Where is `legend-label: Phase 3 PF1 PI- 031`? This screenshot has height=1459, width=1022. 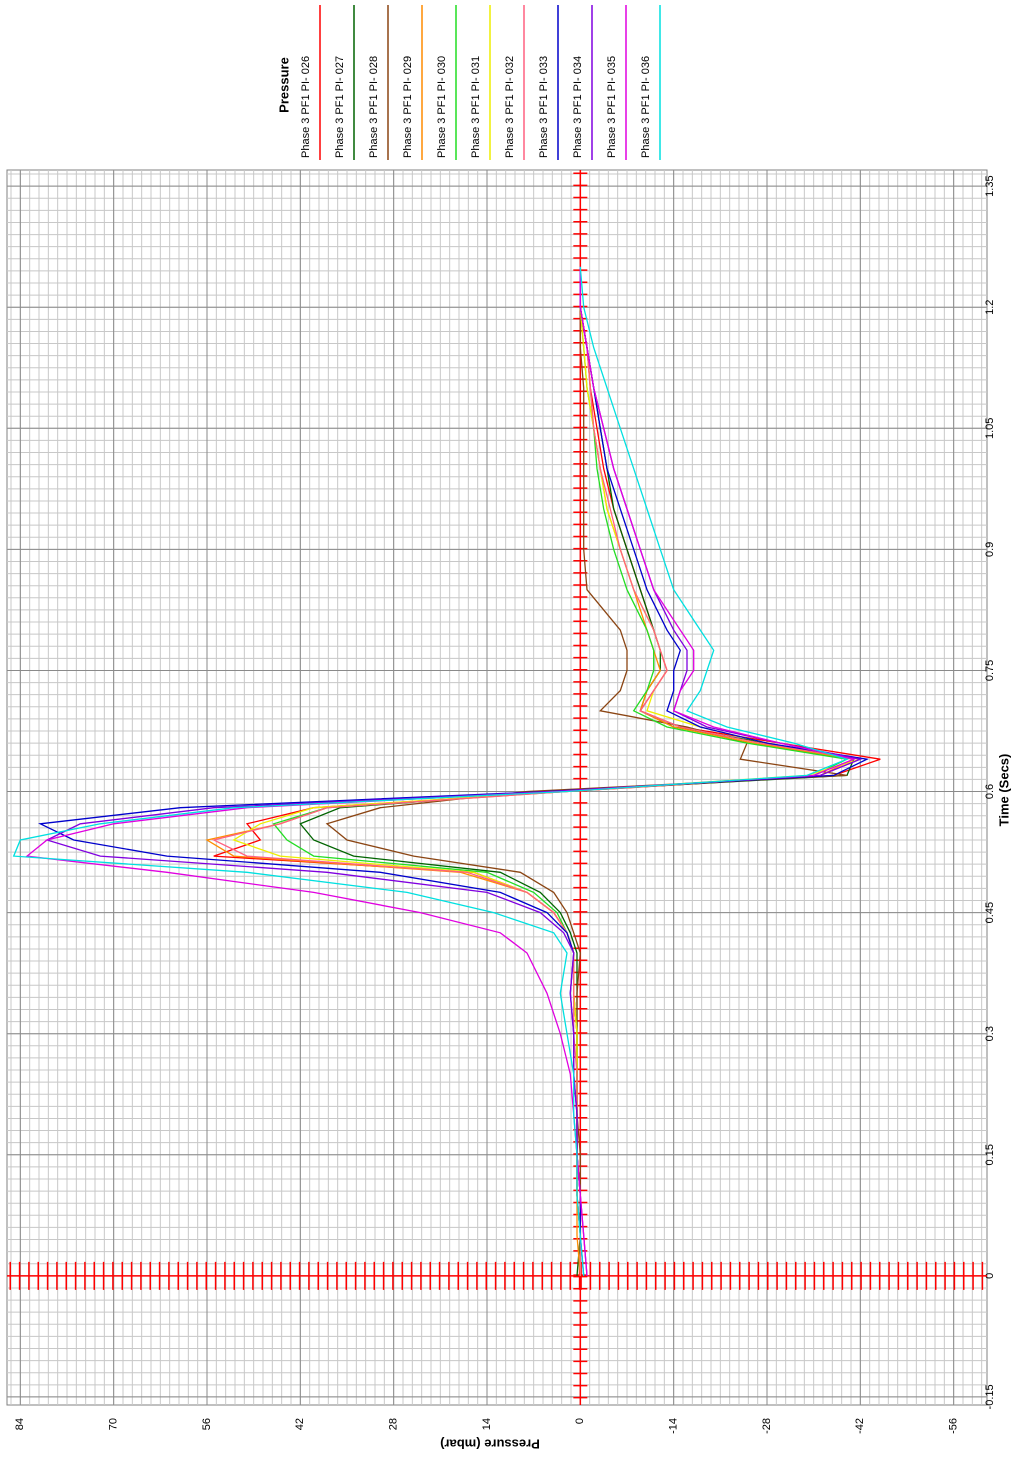 legend-label: Phase 3 PF1 PI- 031 is located at coordinates (476, 107).